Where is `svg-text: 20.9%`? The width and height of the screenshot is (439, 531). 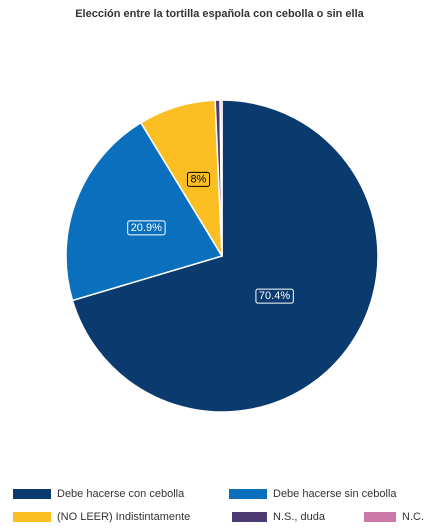
svg-text: 20.9% is located at coordinates (146, 228).